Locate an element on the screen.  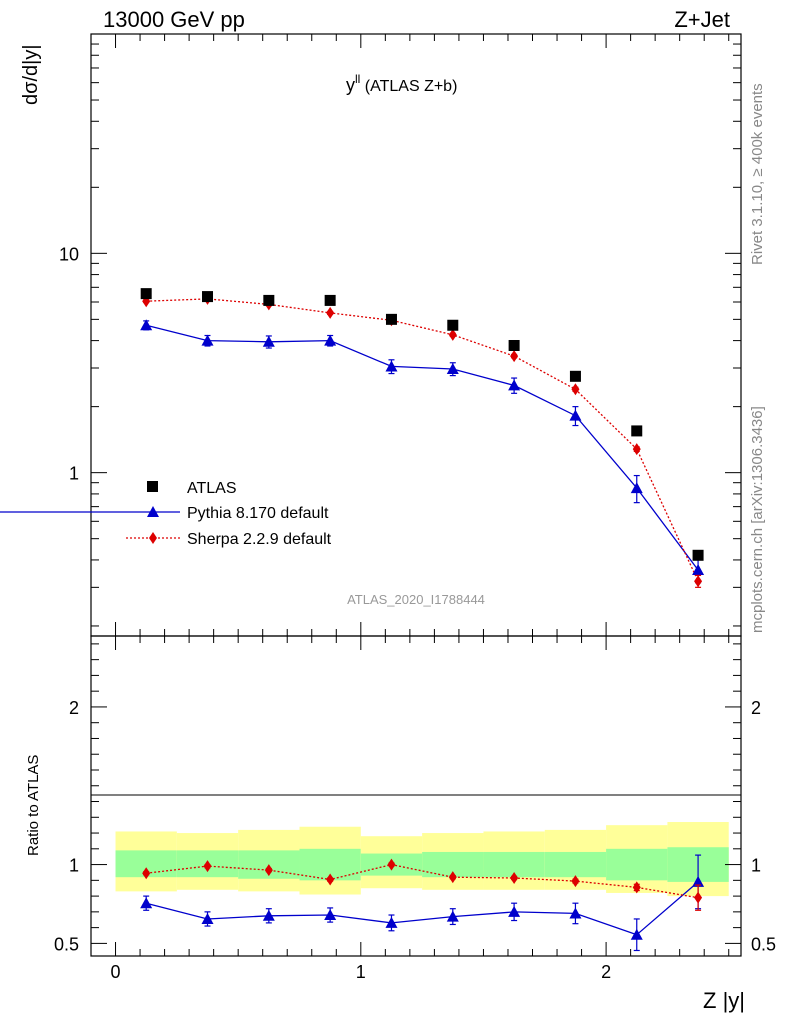
ratio-y-tick-label-left: 2 is located at coordinates (74, 708).